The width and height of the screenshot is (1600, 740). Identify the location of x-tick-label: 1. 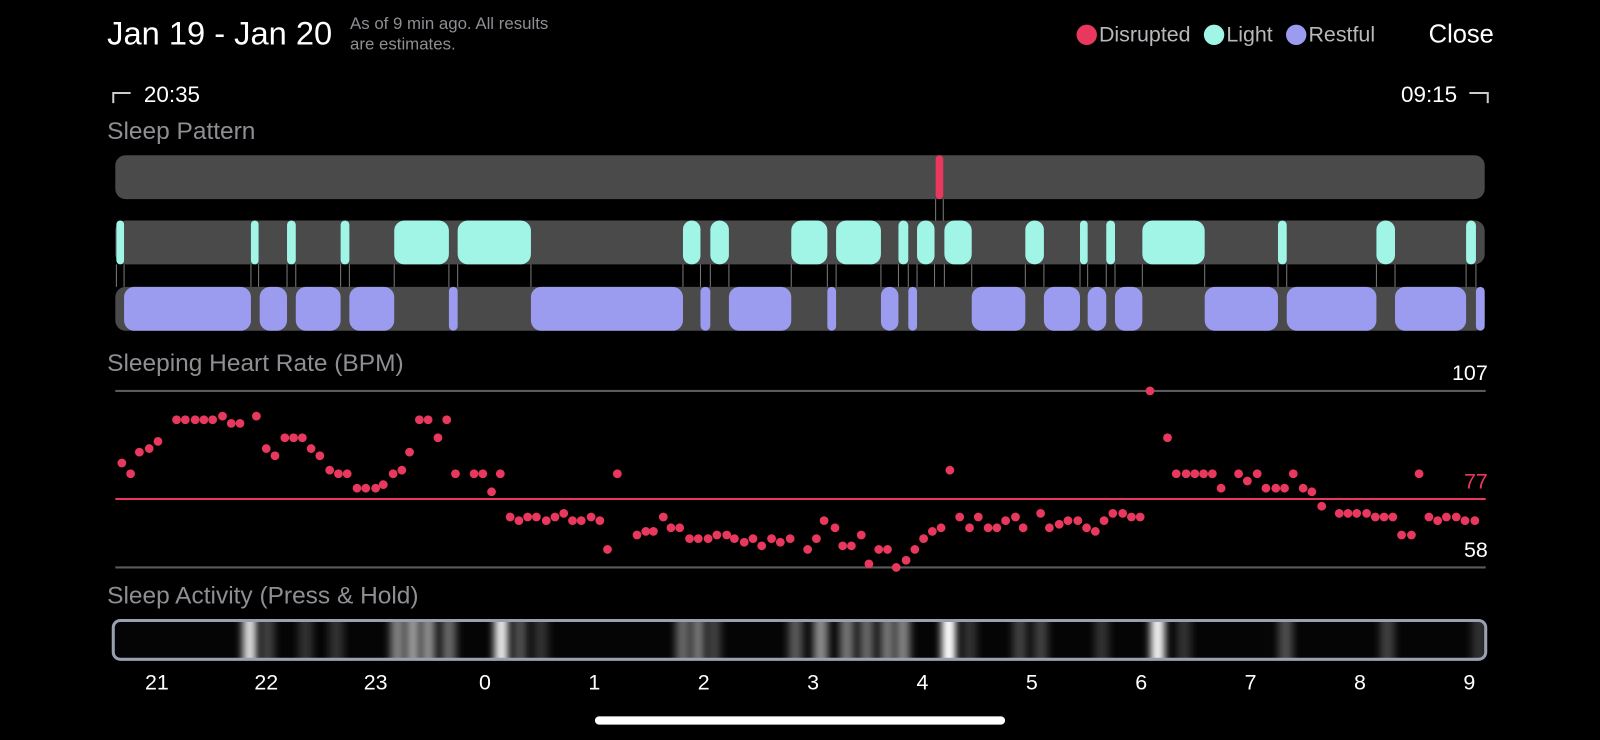
(594, 682).